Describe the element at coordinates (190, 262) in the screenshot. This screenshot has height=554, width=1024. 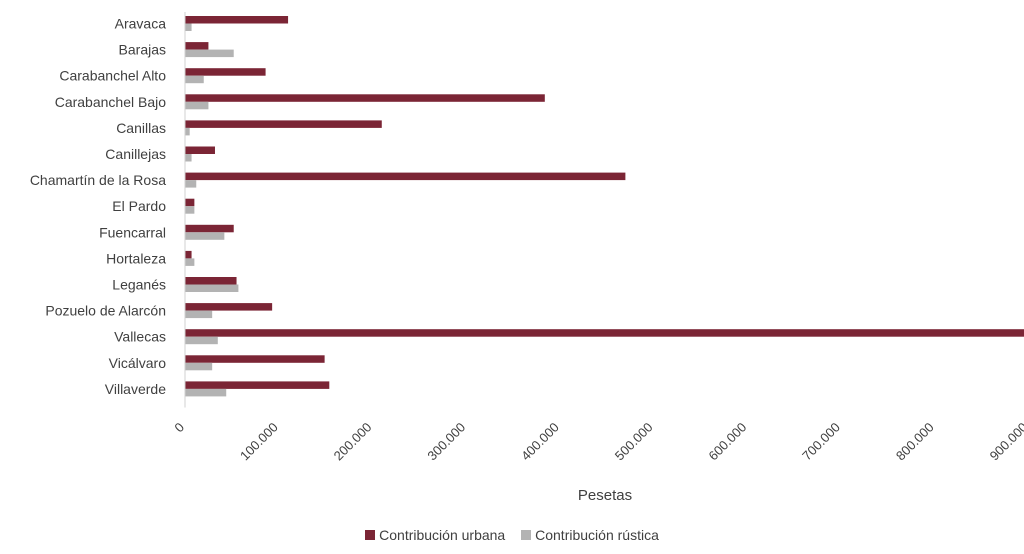
I see `bar-rustica-hortaleza` at that location.